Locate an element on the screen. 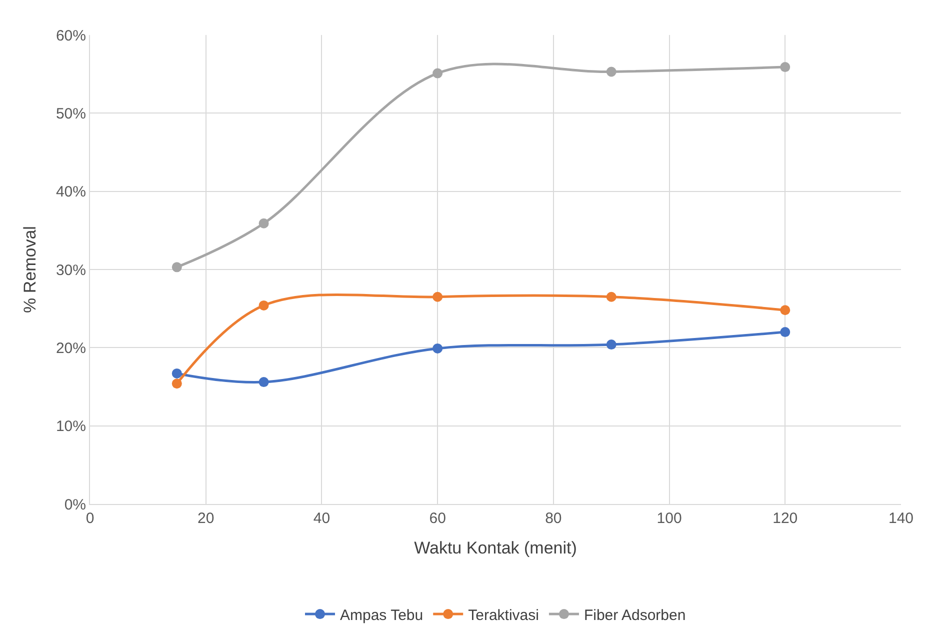 The image size is (931, 643). y-tick-label: 20% is located at coordinates (71, 348).